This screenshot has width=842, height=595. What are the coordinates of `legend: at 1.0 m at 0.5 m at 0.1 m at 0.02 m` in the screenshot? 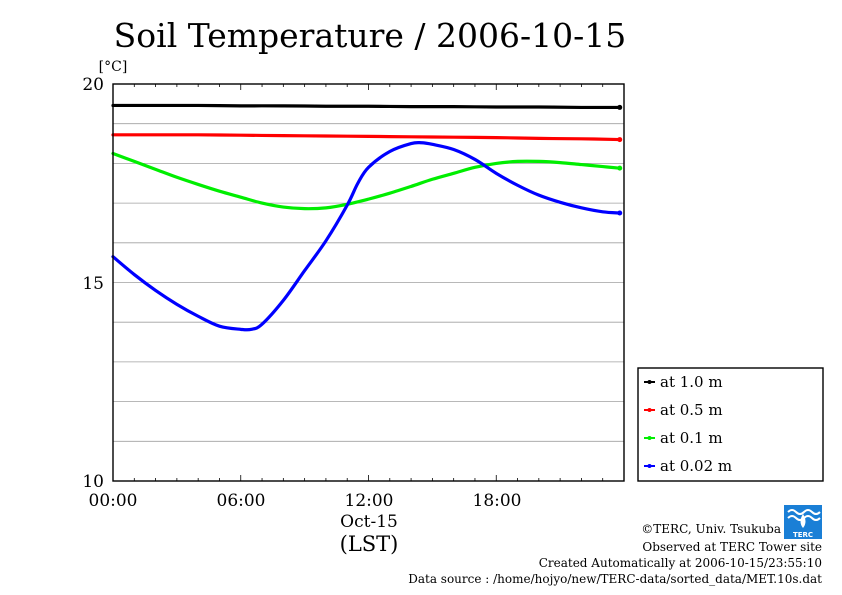 It's located at (730, 424).